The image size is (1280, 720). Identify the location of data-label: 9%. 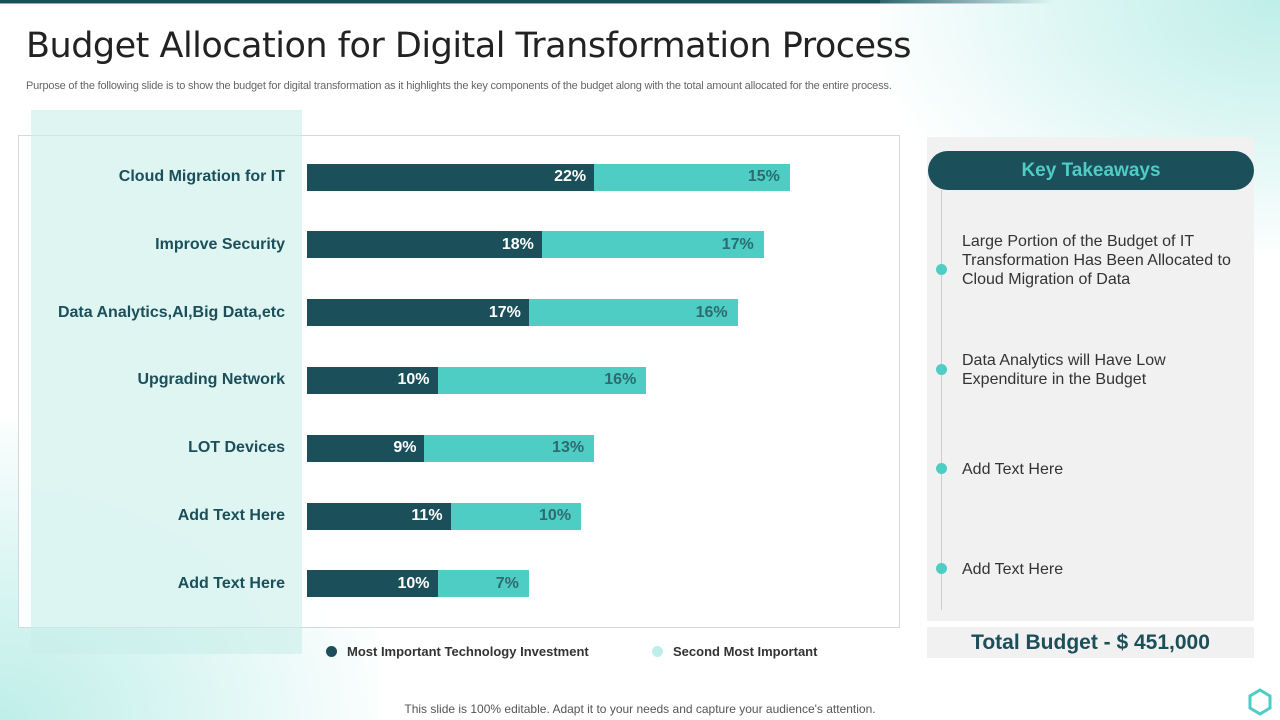
(405, 448).